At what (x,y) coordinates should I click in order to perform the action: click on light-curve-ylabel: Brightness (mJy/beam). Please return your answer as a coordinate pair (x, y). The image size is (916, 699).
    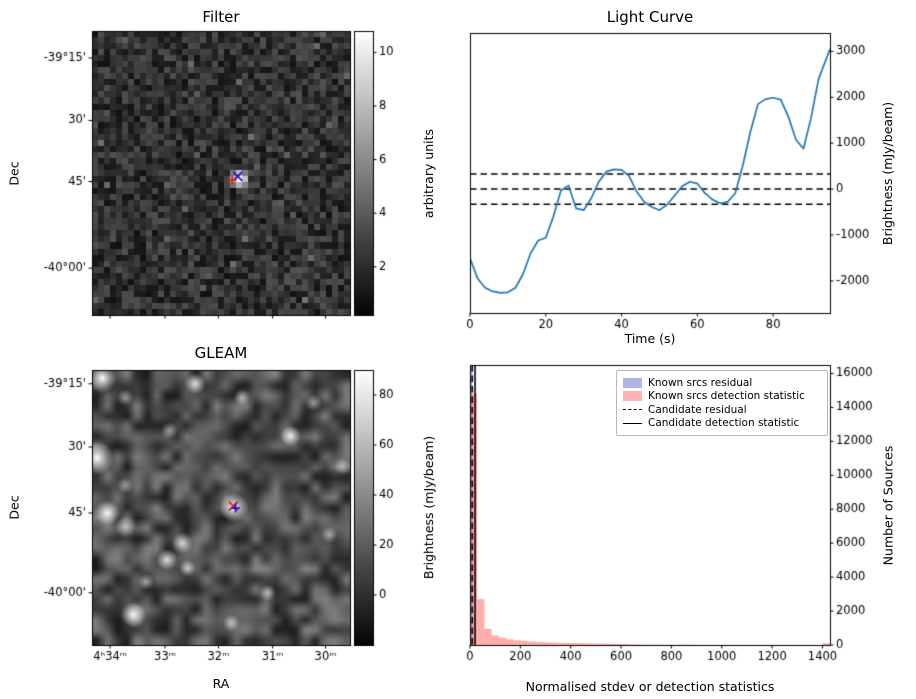
    Looking at the image, I should click on (888, 173).